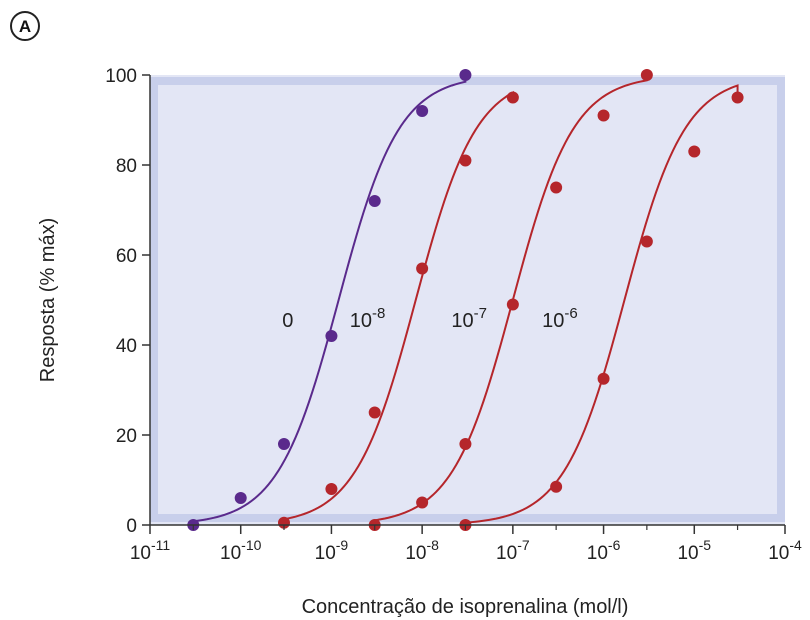 The height and width of the screenshot is (620, 810). I want to click on x-tick-label: 10⁻⁵, so click(694, 550).